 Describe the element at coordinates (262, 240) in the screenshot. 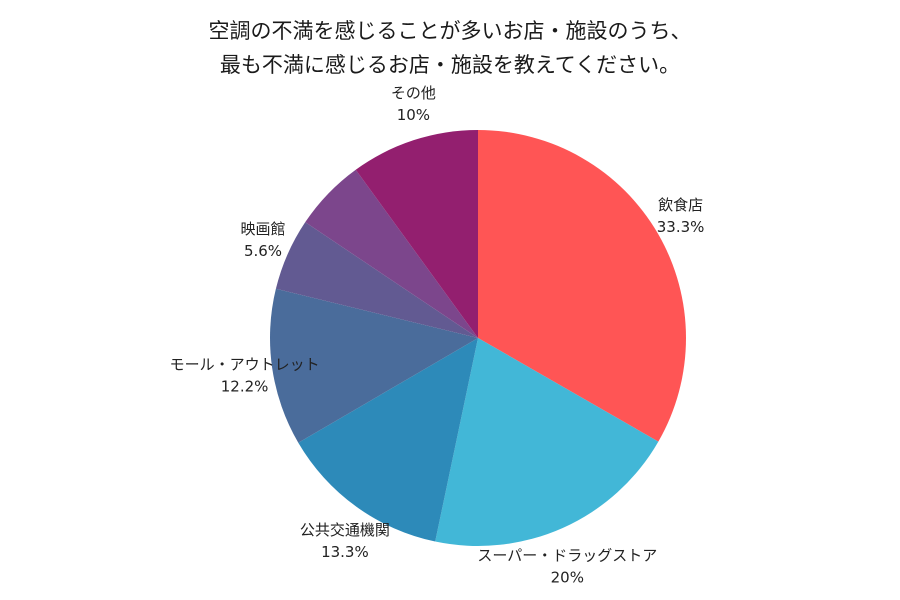

I see `pie-label-4: 映画館 5.6%` at that location.